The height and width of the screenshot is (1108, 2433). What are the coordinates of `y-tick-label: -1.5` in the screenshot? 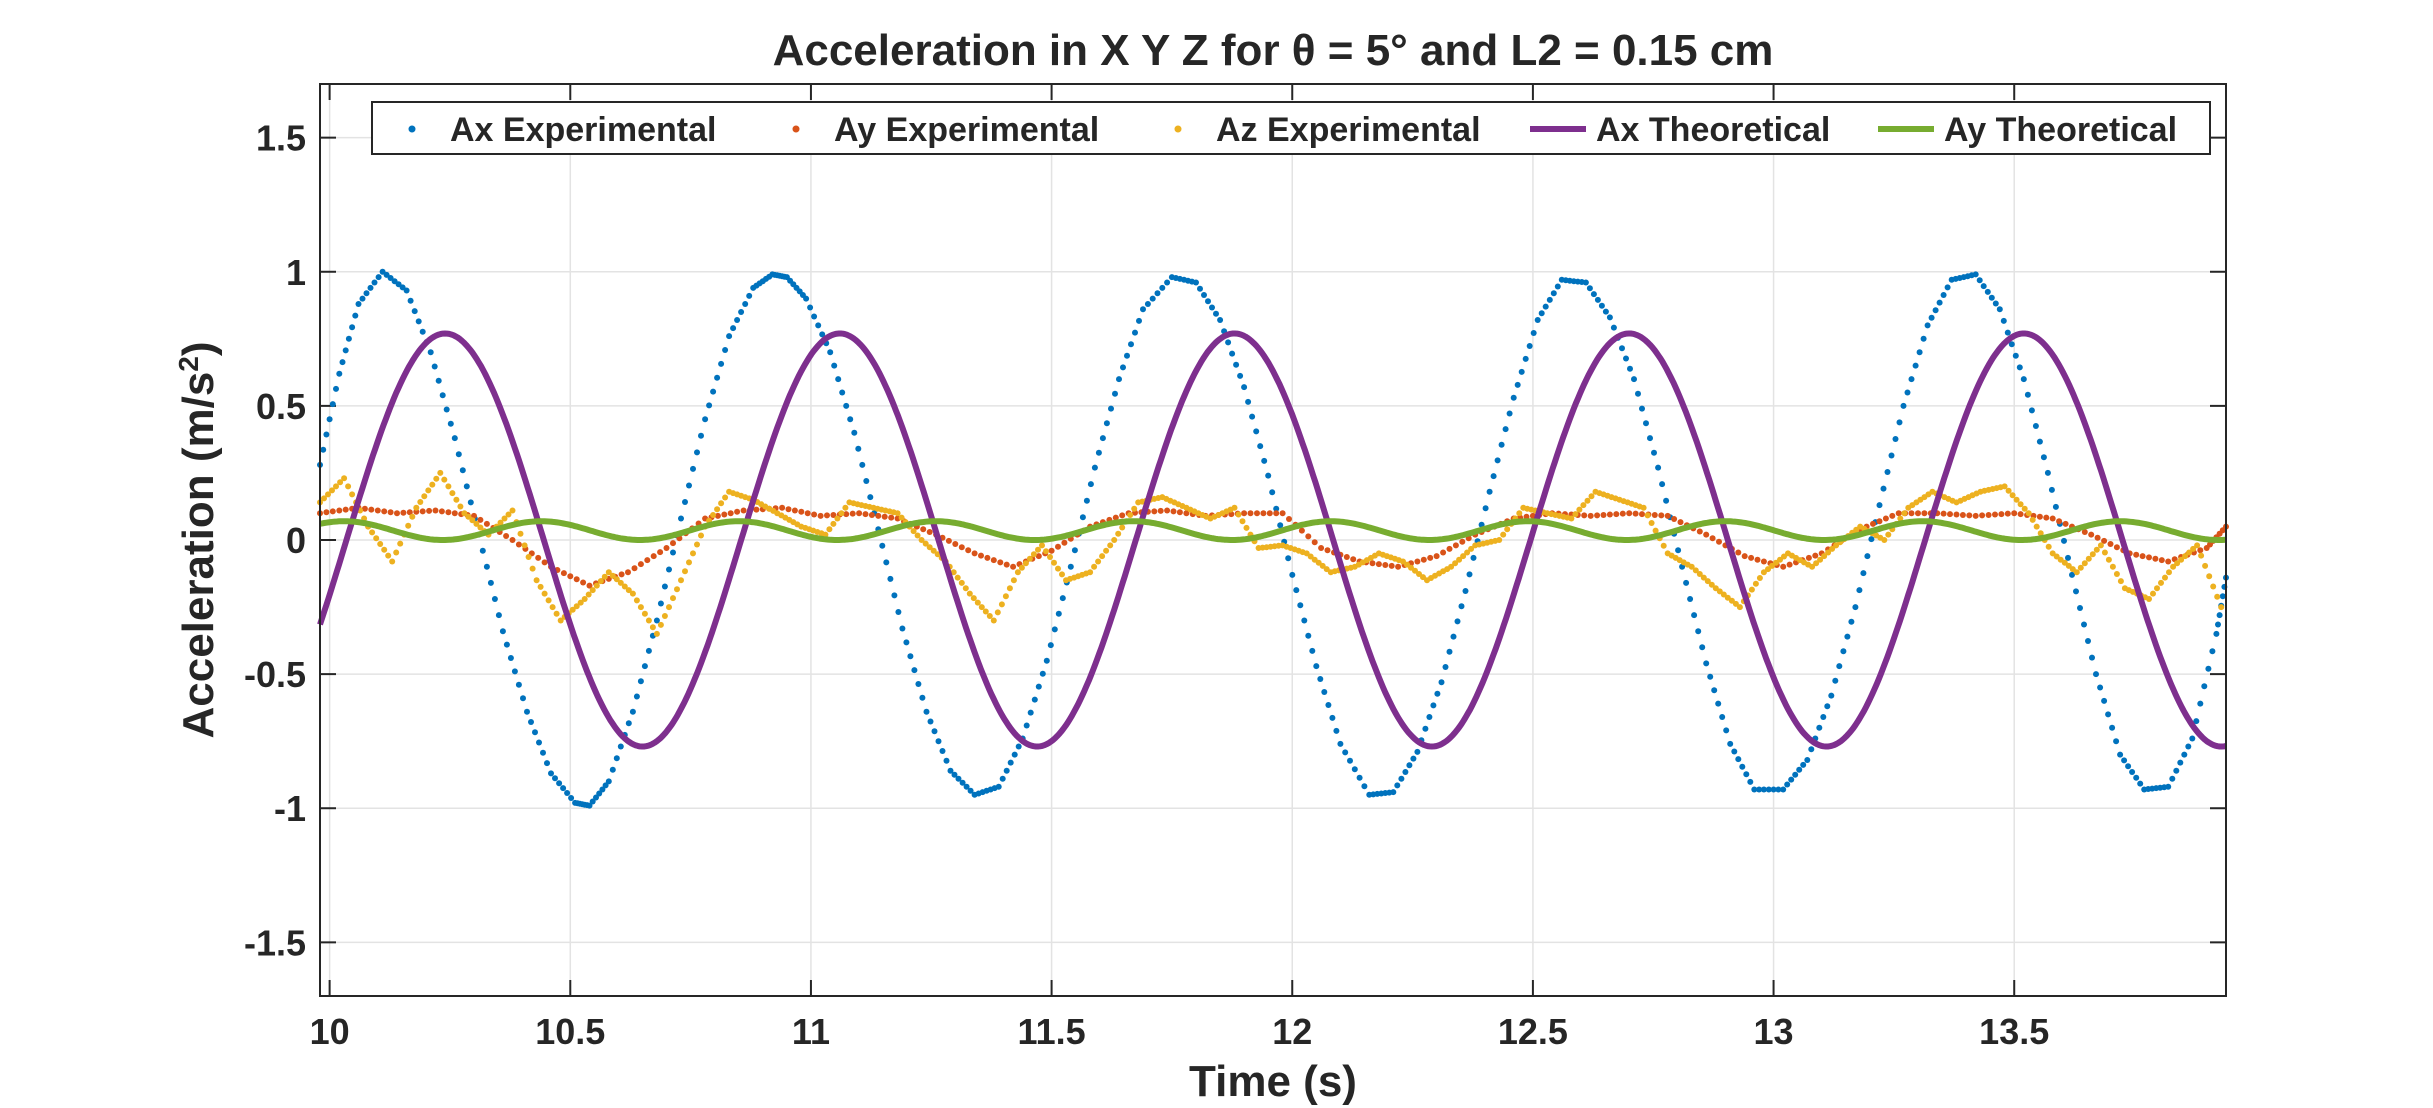 It's located at (275, 942).